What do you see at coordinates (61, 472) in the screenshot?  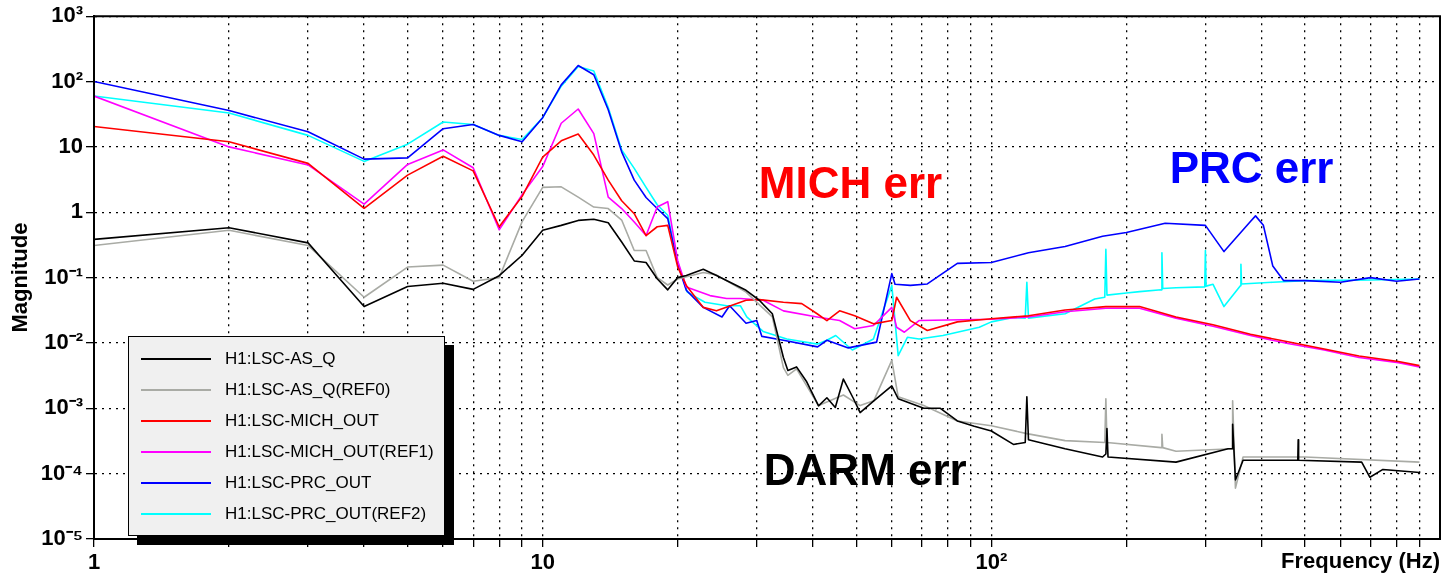 I see `y-tick-label: 10⁻⁴` at bounding box center [61, 472].